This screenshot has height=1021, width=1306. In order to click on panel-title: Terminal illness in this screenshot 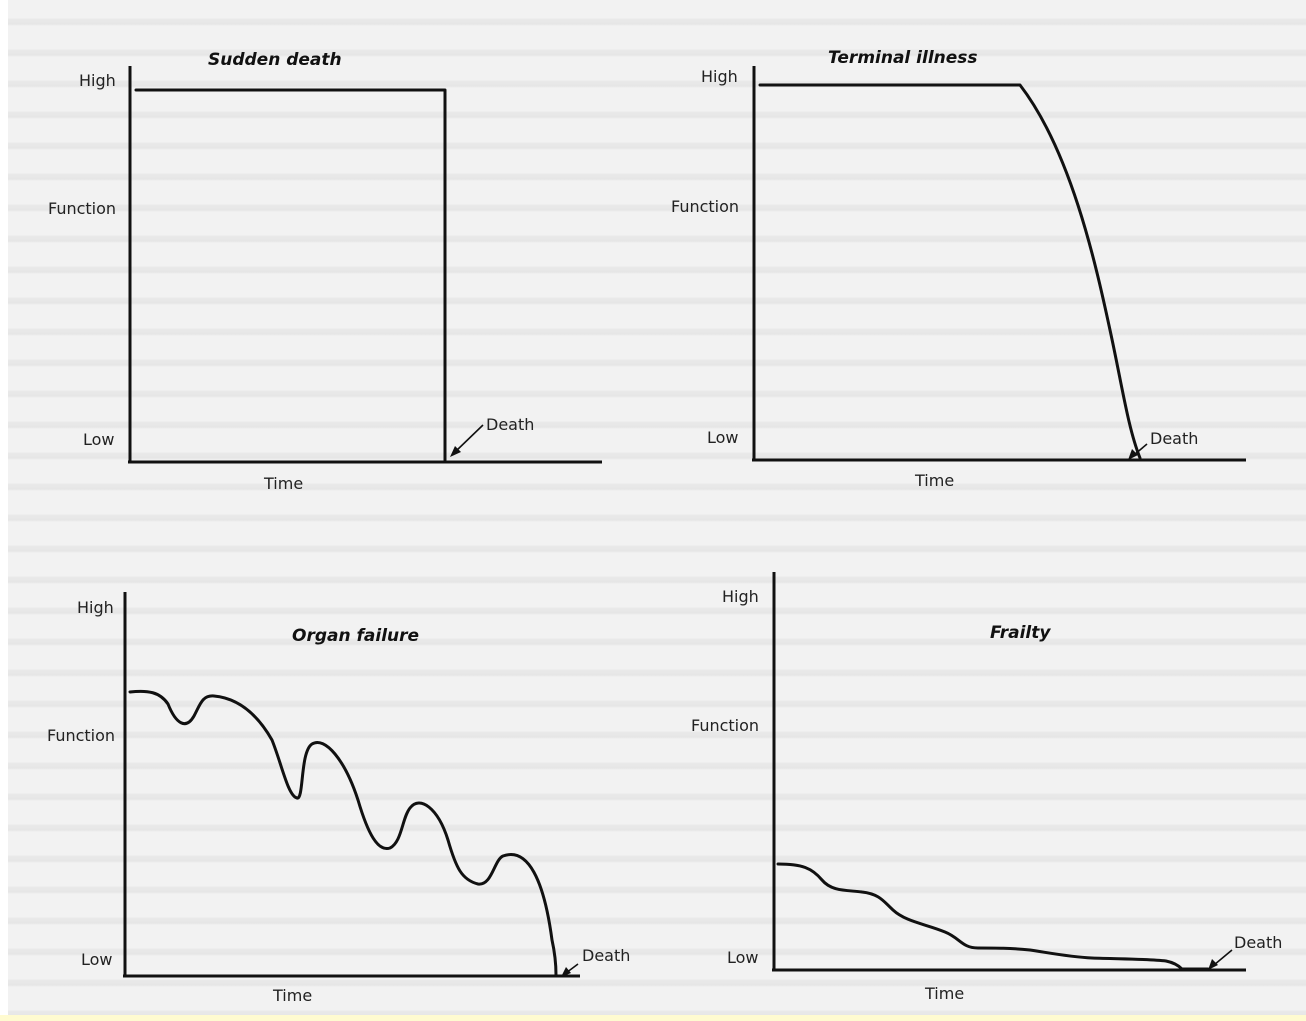, I will do `click(903, 58)`.